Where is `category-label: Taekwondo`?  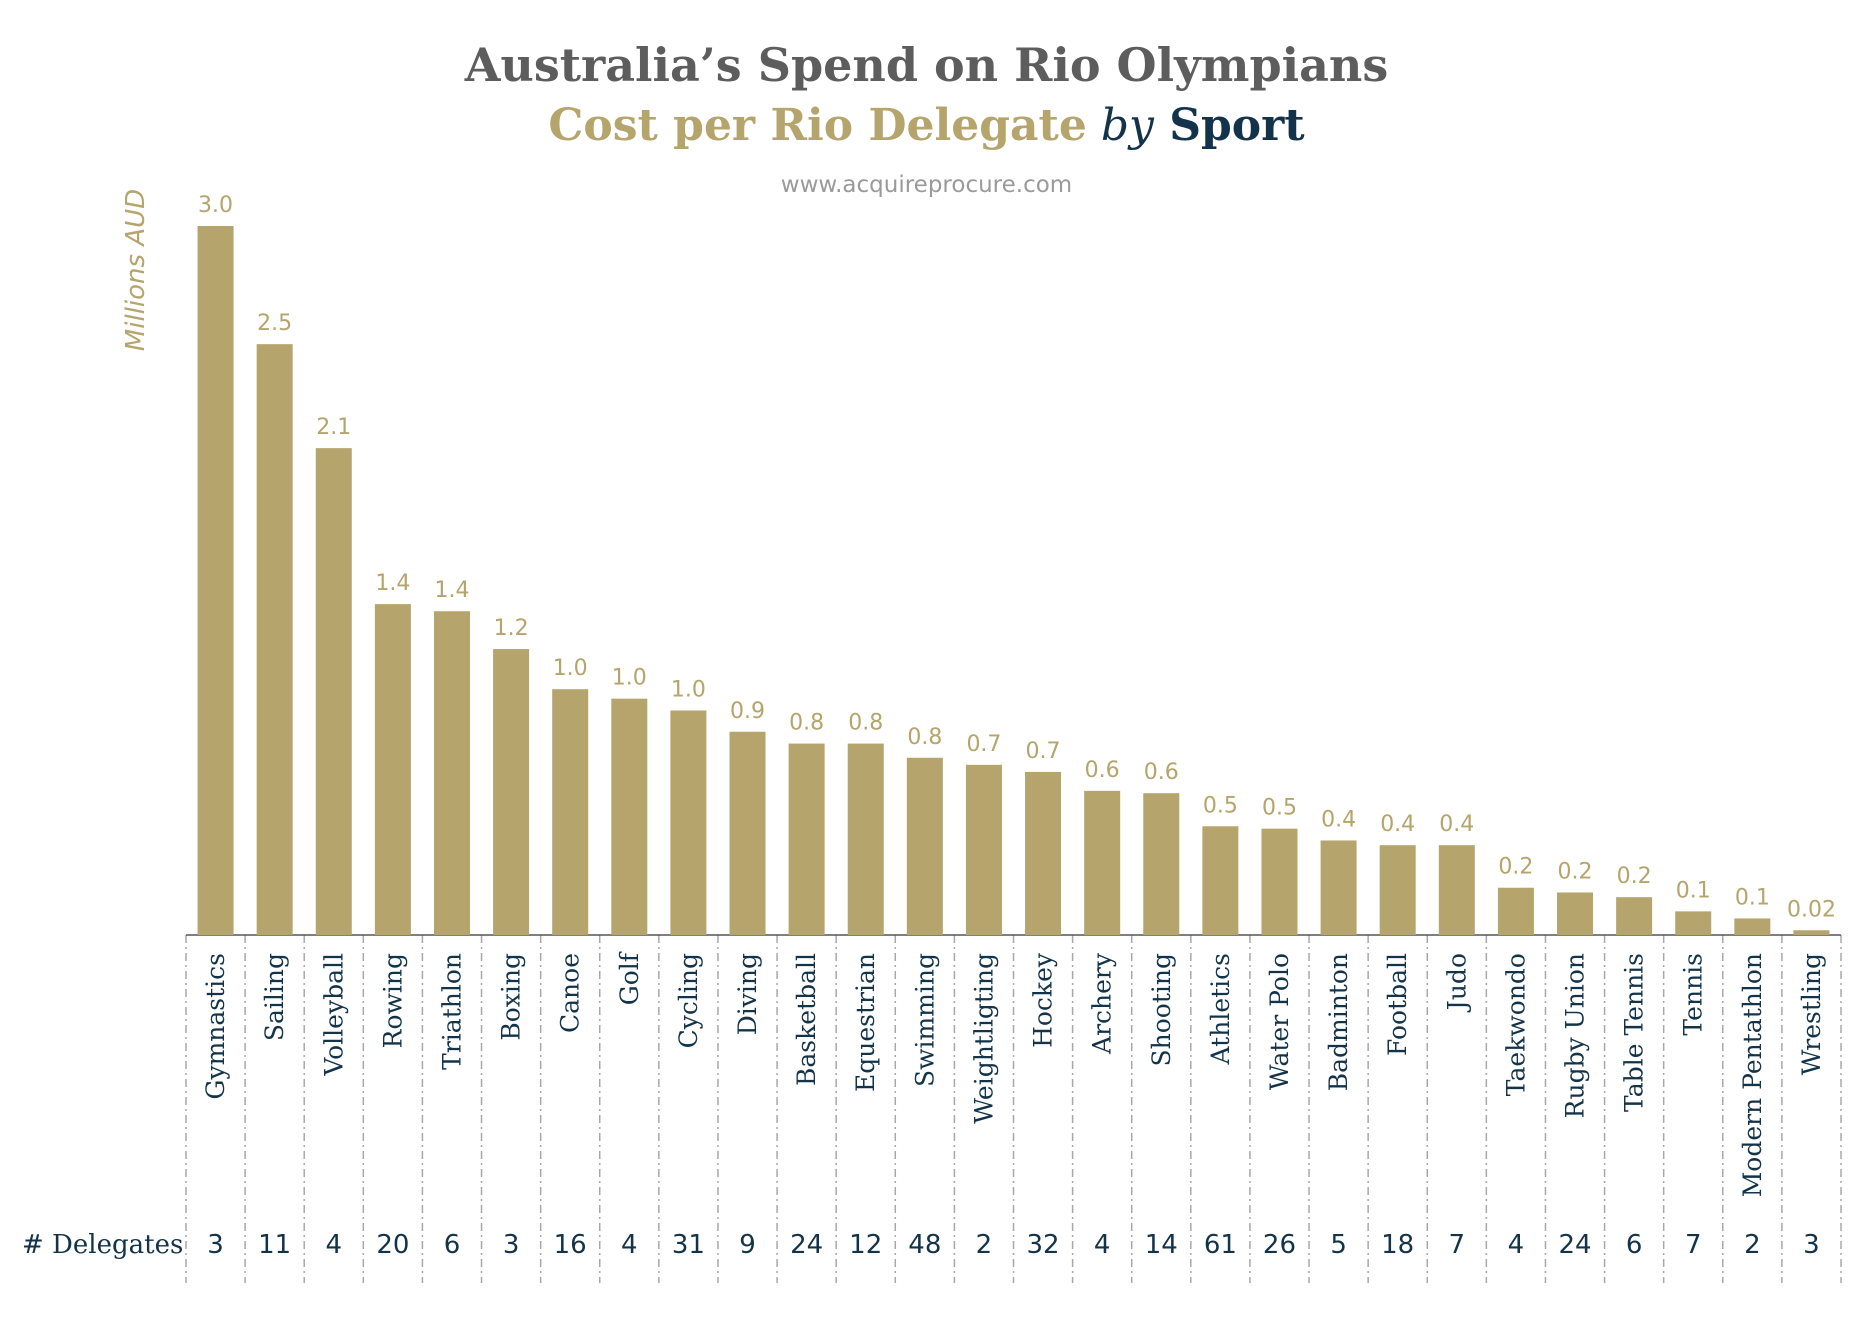
category-label: Taekwondo is located at coordinates (1515, 1024).